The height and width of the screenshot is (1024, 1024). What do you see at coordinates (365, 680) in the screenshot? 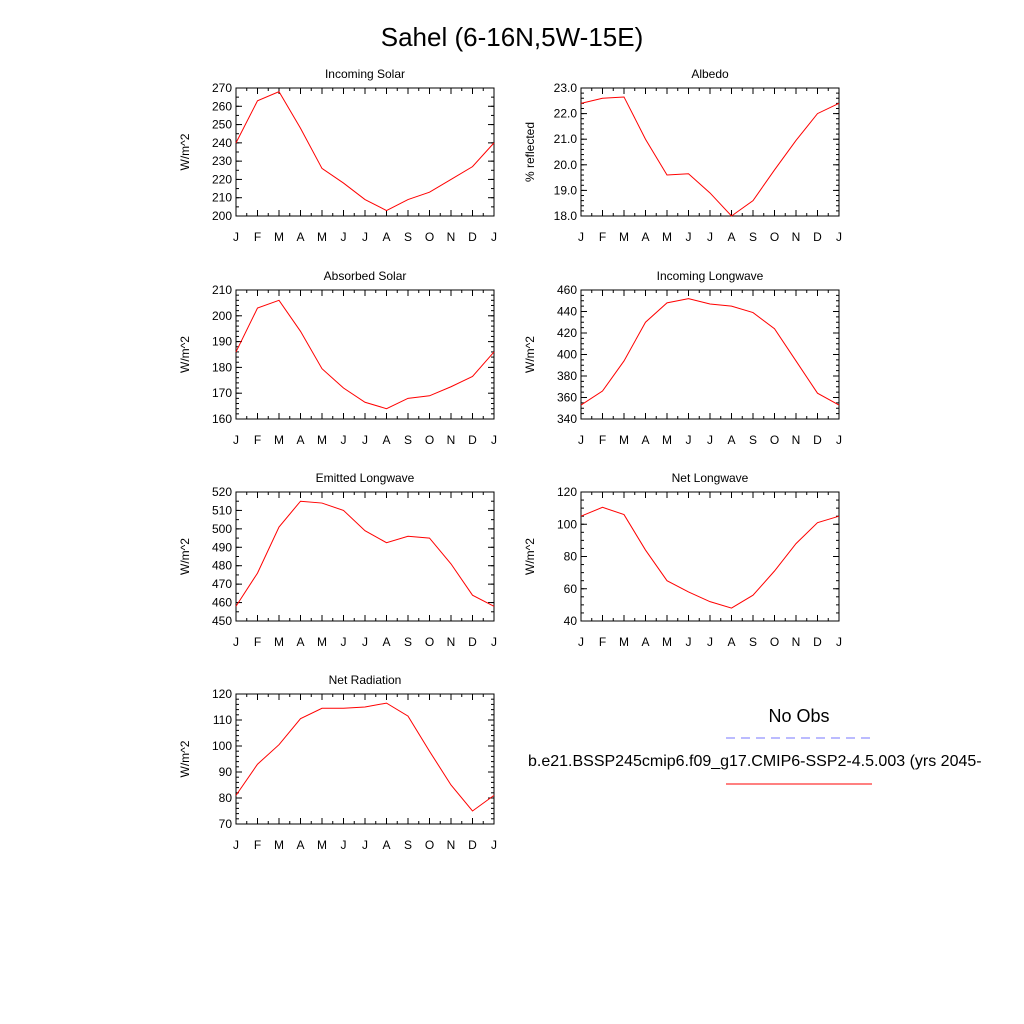
I see `panel-title: Net Radiation` at bounding box center [365, 680].